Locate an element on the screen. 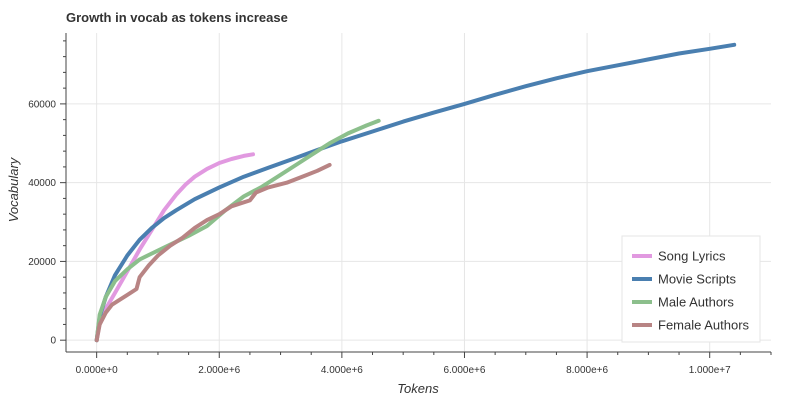 This screenshot has height=400, width=800. y-axis-label: Vocabulary is located at coordinates (13, 189).